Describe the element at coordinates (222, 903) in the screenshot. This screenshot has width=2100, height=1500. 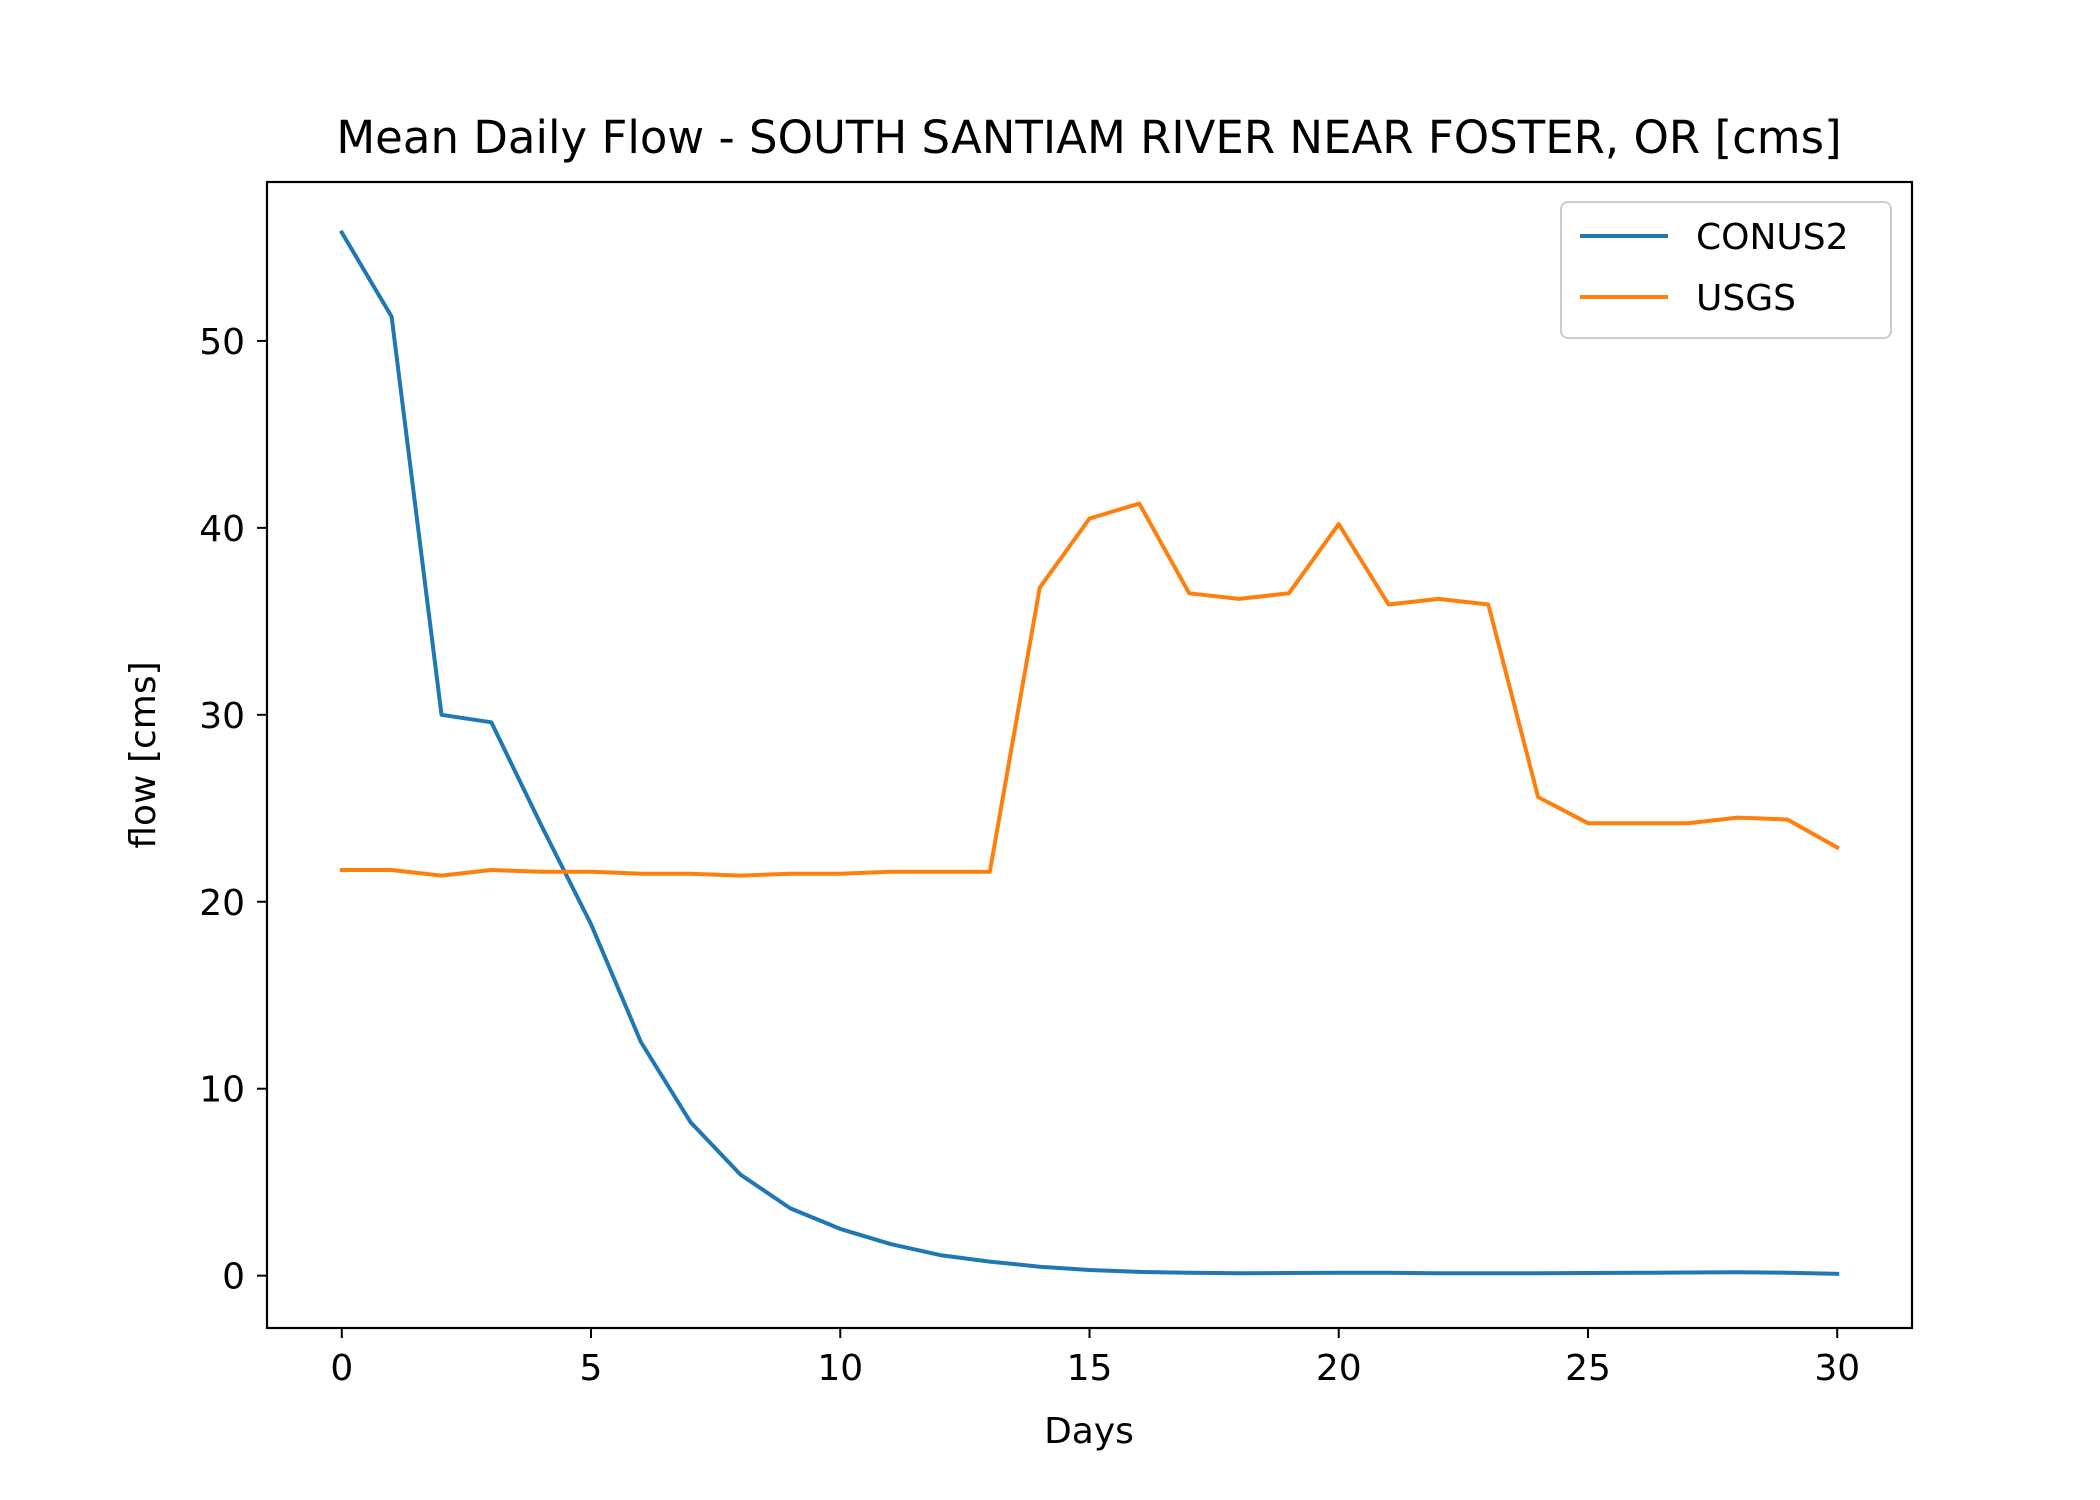
I see `y-tick-label: 20` at that location.